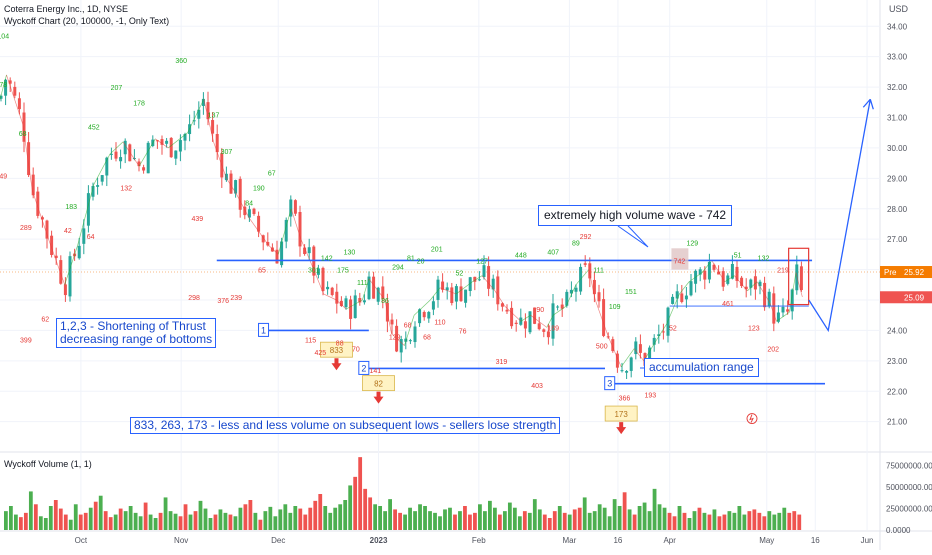 The width and height of the screenshot is (932, 555). I want to click on wave-label-down: 202, so click(773, 350).